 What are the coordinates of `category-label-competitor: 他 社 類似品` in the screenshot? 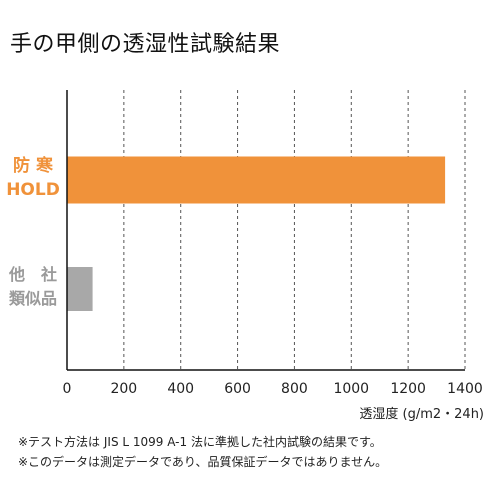 It's located at (33, 287).